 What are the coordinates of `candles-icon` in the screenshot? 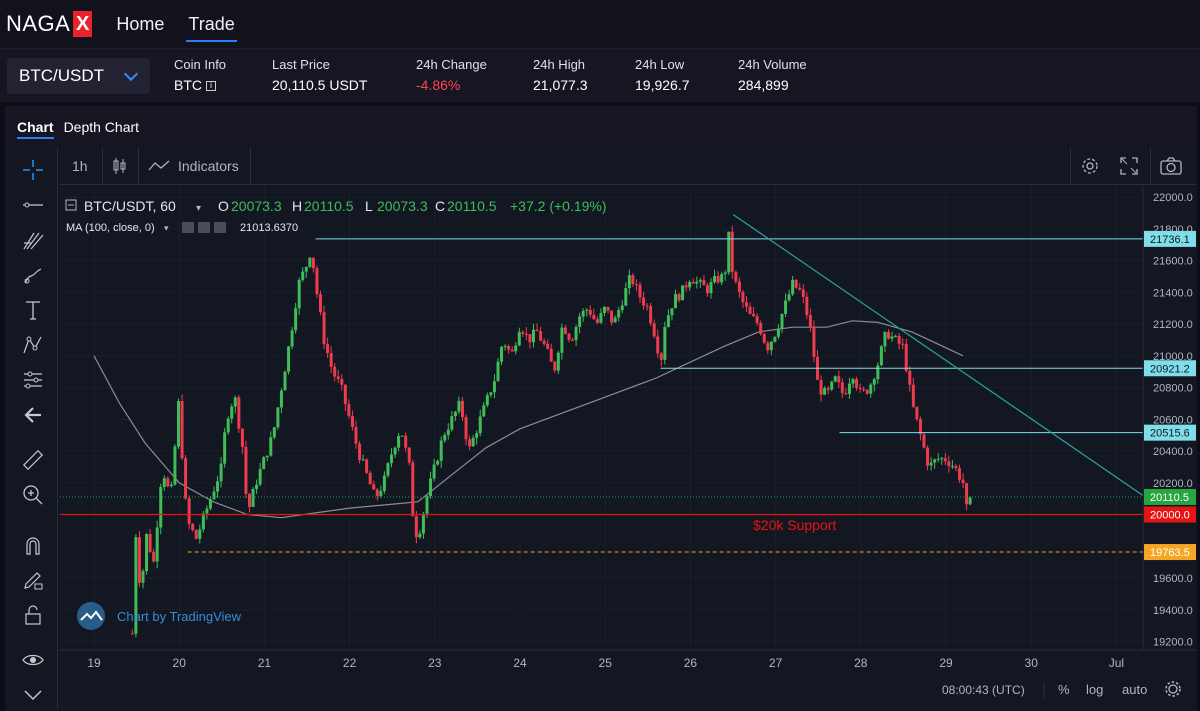 It's located at (120, 166).